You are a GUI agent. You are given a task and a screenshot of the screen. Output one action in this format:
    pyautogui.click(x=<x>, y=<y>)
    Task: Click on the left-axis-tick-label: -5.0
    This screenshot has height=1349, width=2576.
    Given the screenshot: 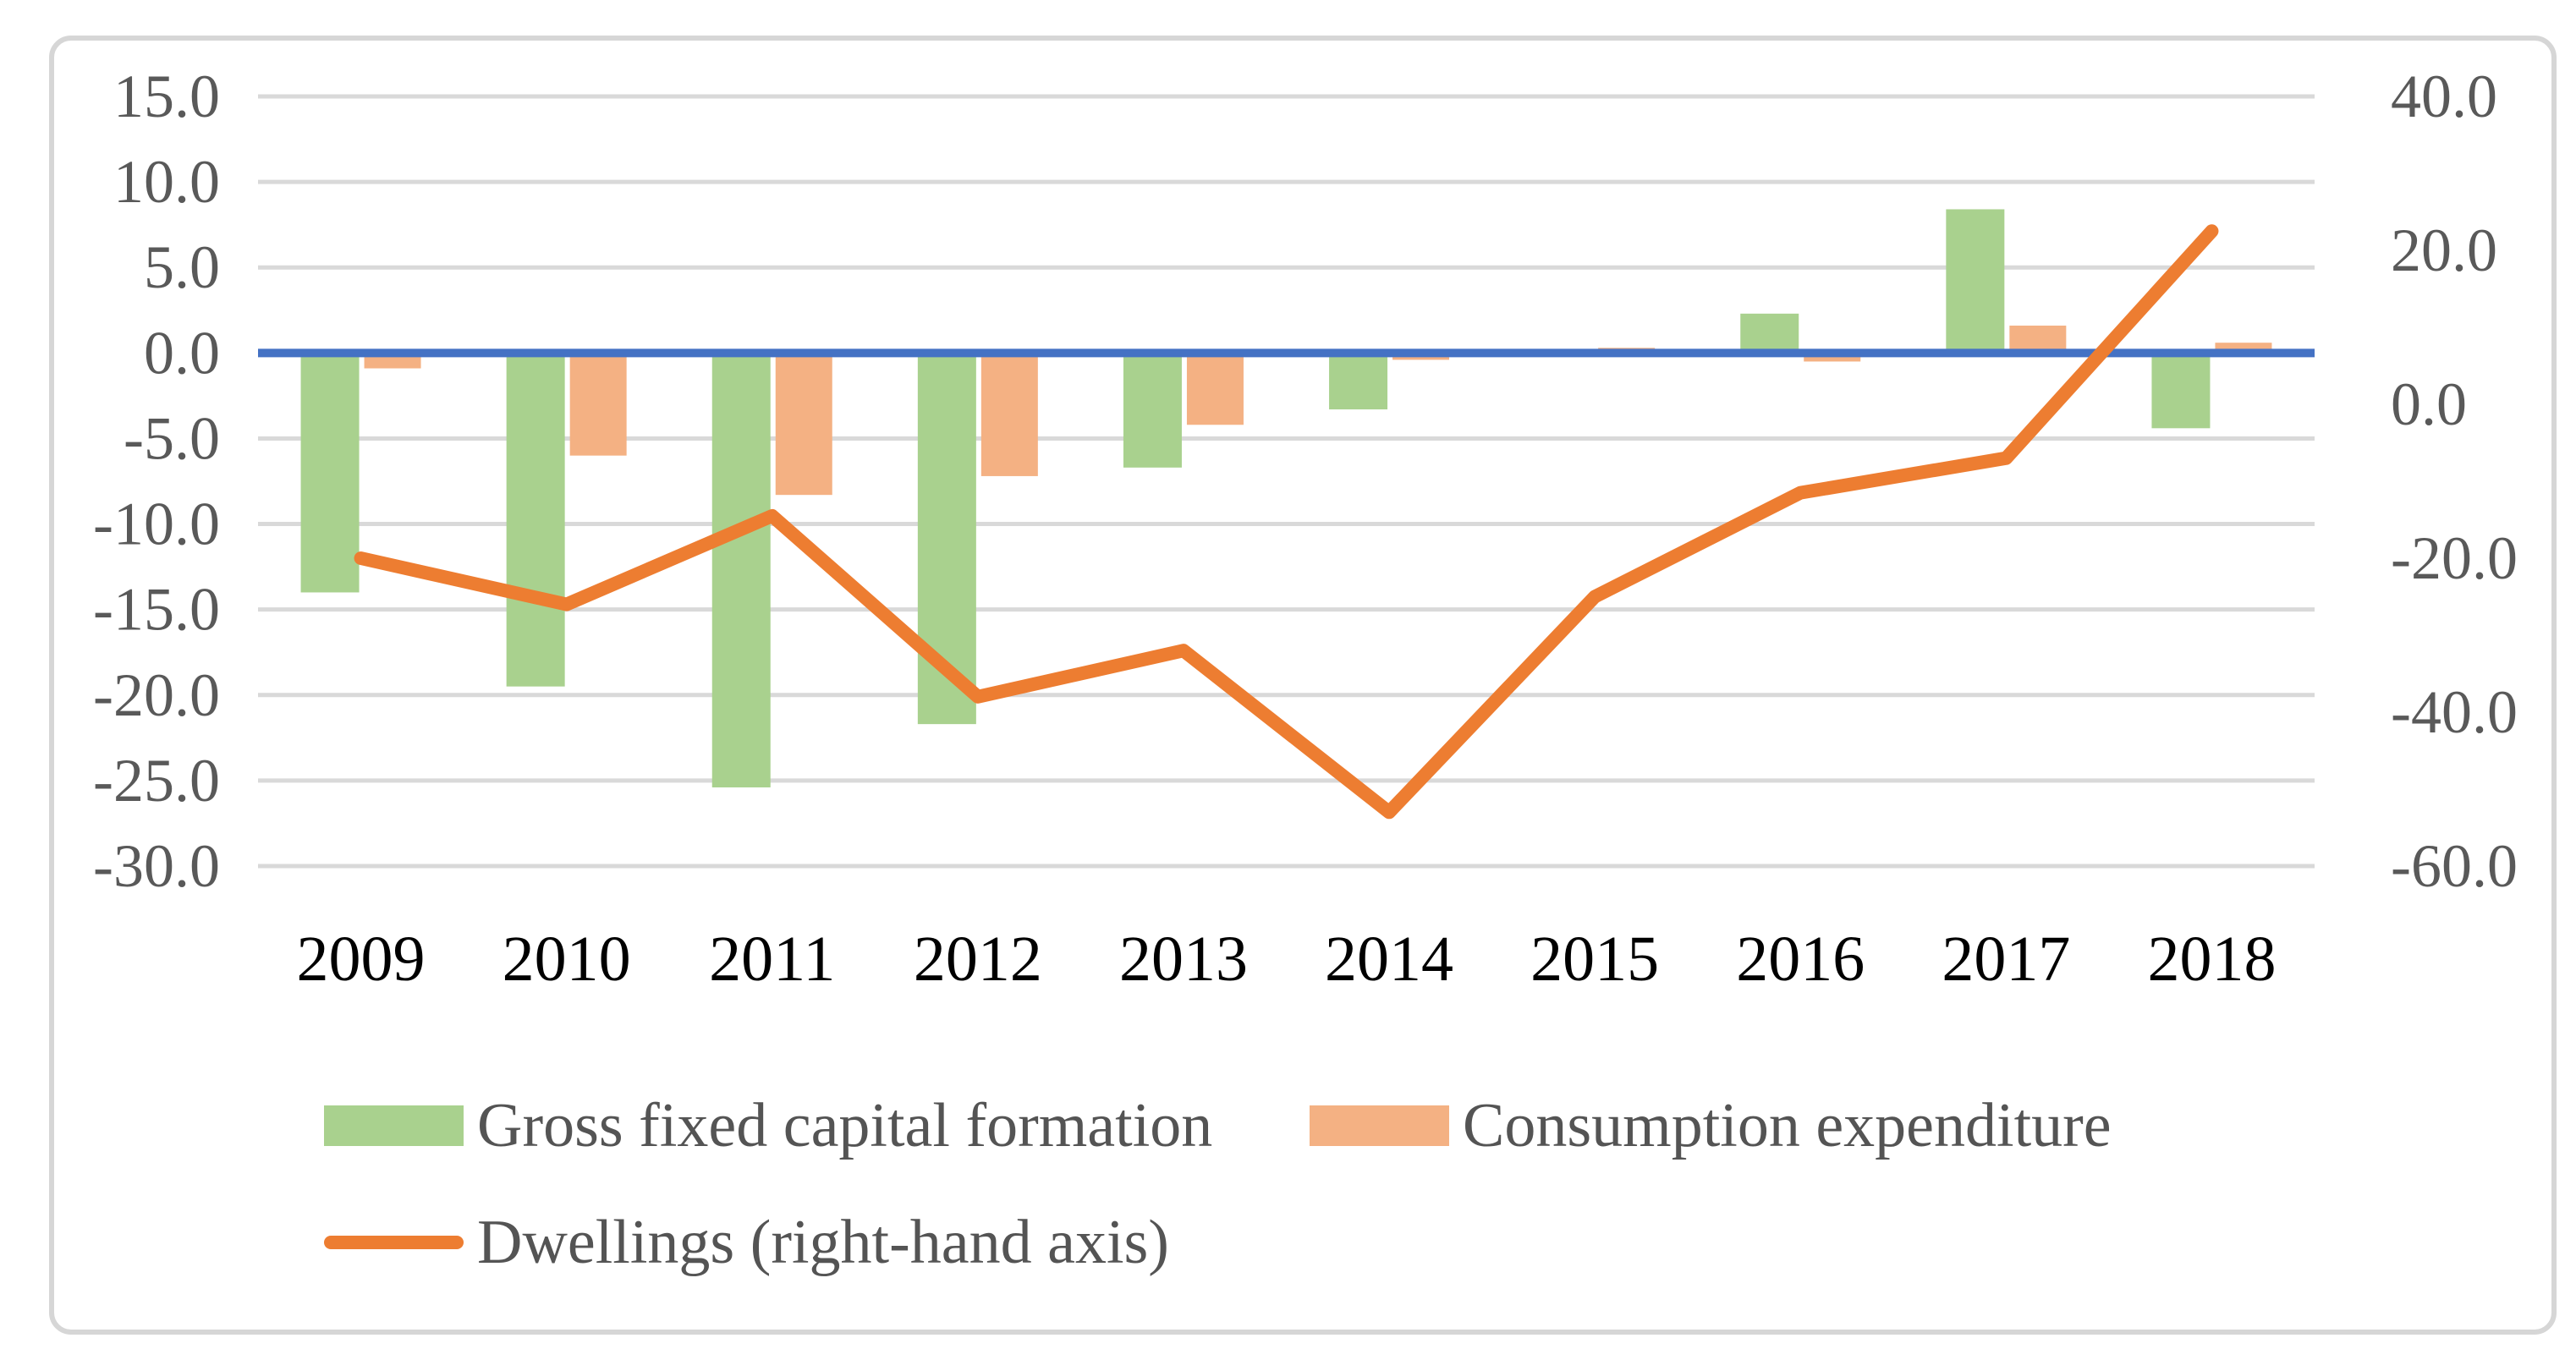 What is the action you would take?
    pyautogui.click(x=172, y=438)
    